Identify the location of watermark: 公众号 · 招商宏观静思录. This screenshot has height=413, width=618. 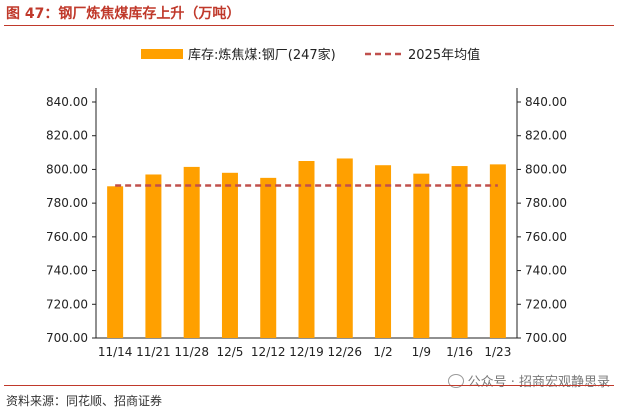
(528, 380).